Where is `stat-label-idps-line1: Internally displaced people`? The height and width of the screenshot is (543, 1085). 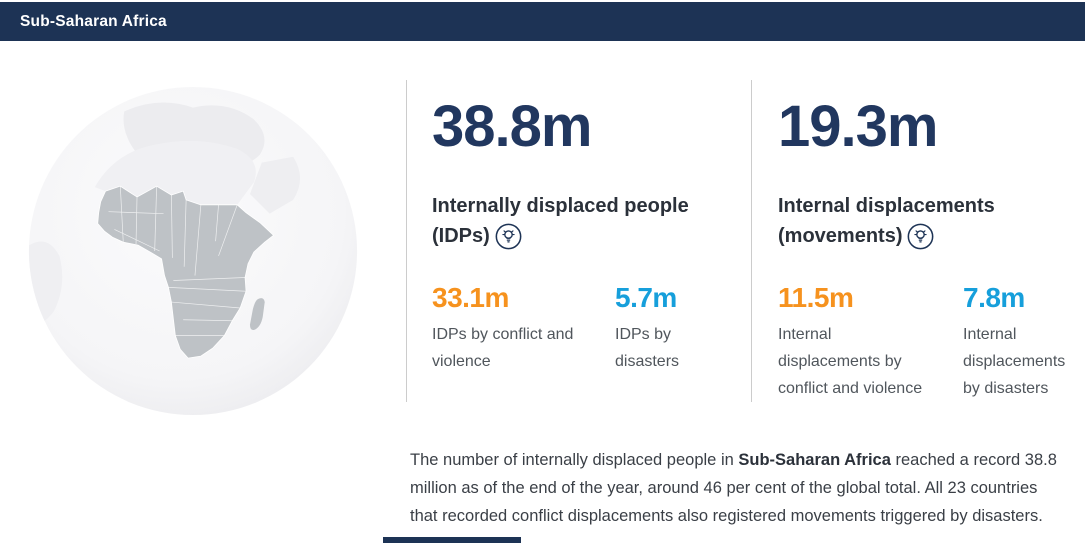
stat-label-idps-line1: Internally displaced people is located at coordinates (560, 206).